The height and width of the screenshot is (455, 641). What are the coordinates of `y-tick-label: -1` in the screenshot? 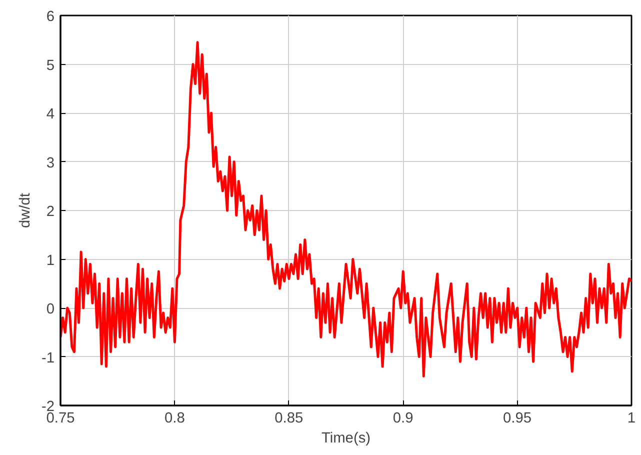 It's located at (48, 358).